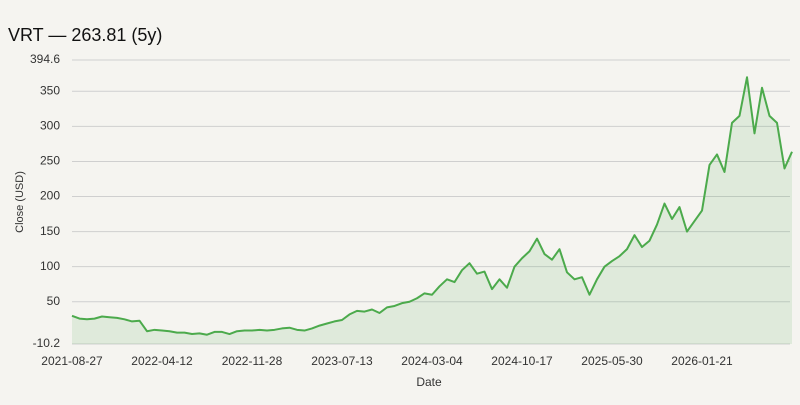 The image size is (800, 405). I want to click on y-tick-label: 394.6, so click(45, 59).